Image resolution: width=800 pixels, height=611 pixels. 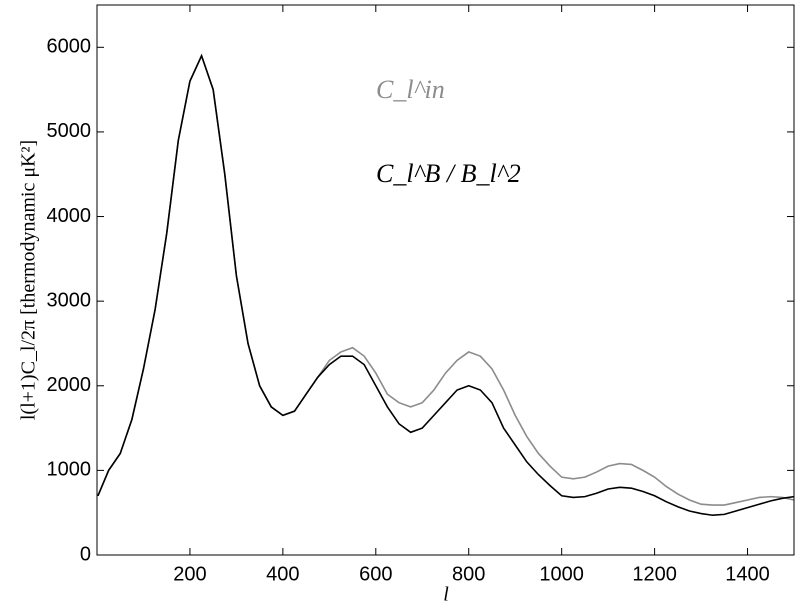 I want to click on x-tick-label: 1200, so click(x=654, y=574).